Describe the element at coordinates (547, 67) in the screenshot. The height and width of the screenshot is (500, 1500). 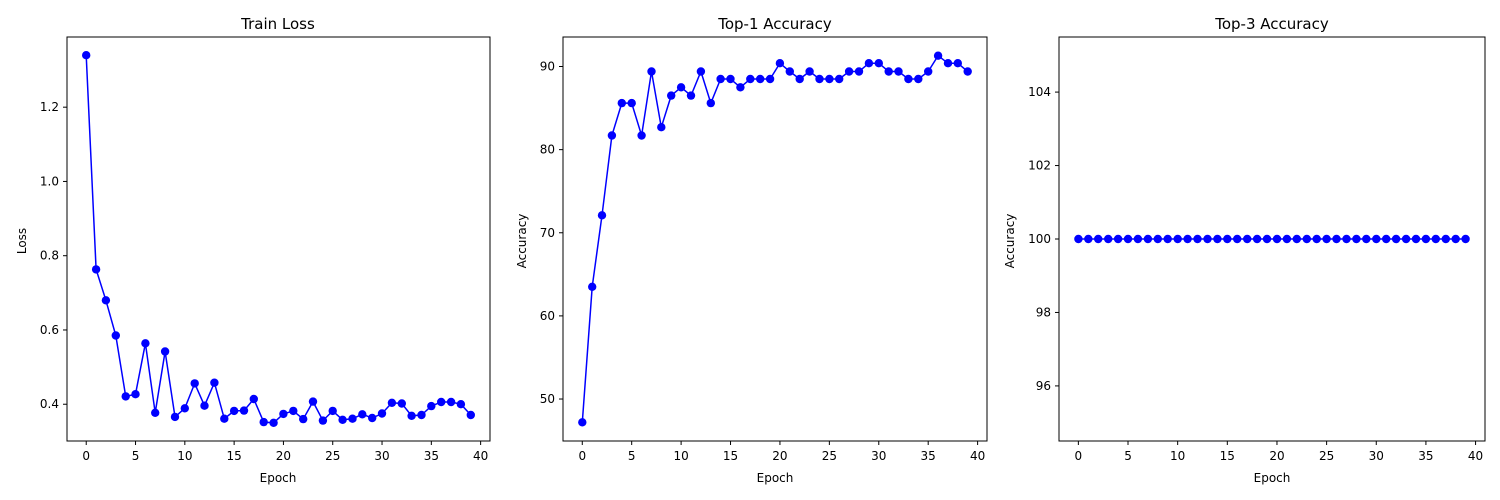
I see `top1-accuracy-ytick-label: 90` at that location.